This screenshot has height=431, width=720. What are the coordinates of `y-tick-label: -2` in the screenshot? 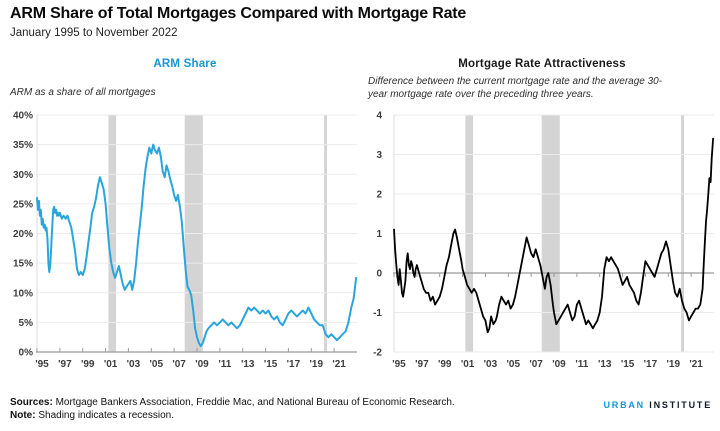 It's located at (377, 353).